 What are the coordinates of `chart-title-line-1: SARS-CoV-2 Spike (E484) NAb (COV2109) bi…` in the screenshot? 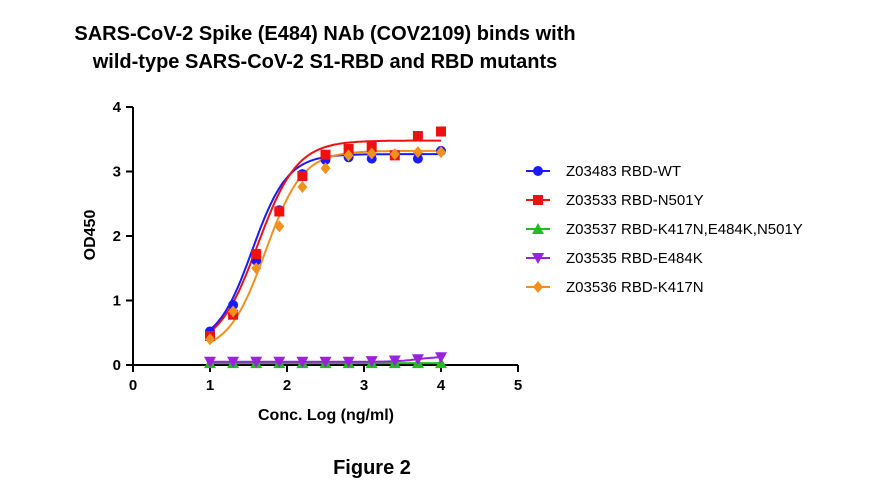 It's located at (324, 34).